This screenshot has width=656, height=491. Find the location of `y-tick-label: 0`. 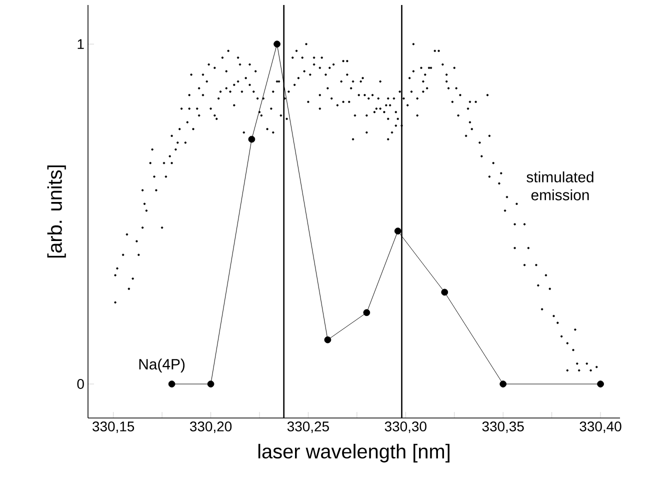

y-tick-label: 0 is located at coordinates (80, 384).